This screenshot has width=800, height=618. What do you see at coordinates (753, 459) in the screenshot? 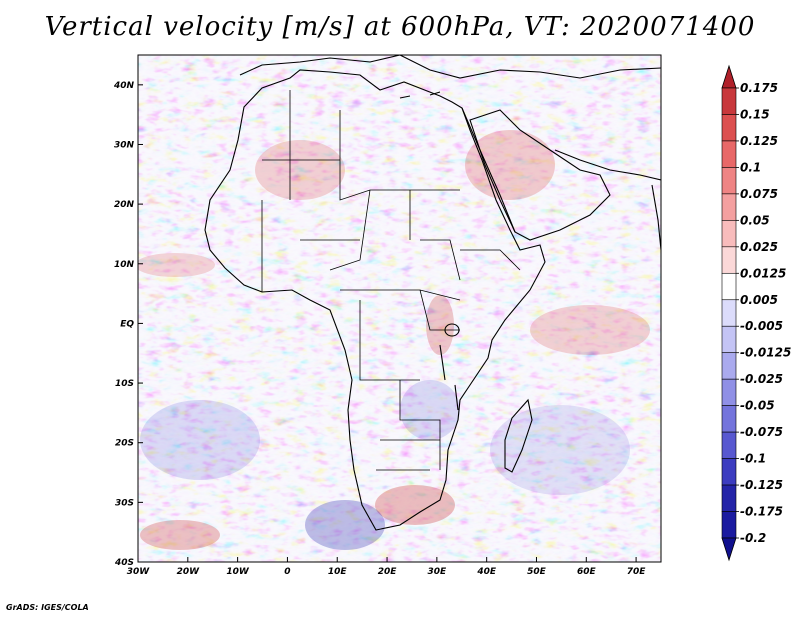
I see `colorbar-label: -0.1` at bounding box center [753, 459].